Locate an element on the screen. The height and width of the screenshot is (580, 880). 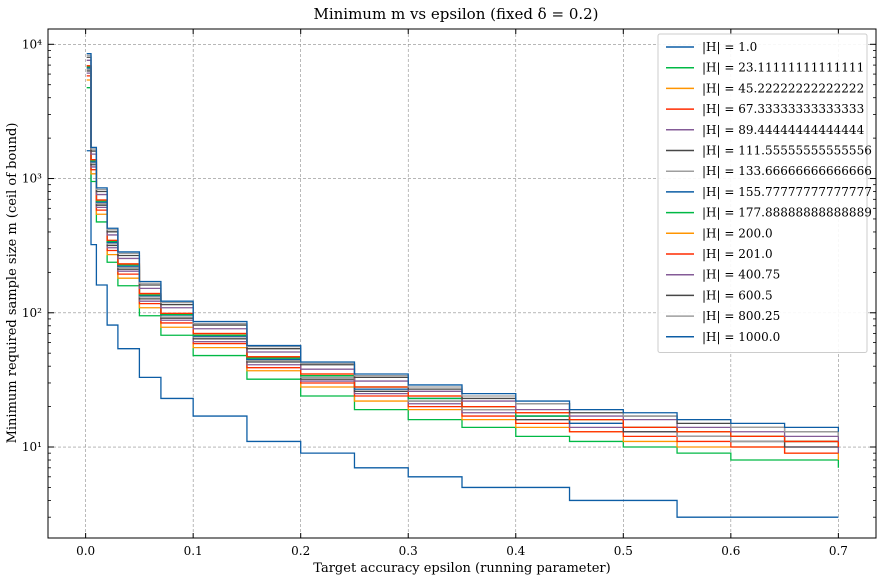
x-tick-label: 0.3 is located at coordinates (408, 551).